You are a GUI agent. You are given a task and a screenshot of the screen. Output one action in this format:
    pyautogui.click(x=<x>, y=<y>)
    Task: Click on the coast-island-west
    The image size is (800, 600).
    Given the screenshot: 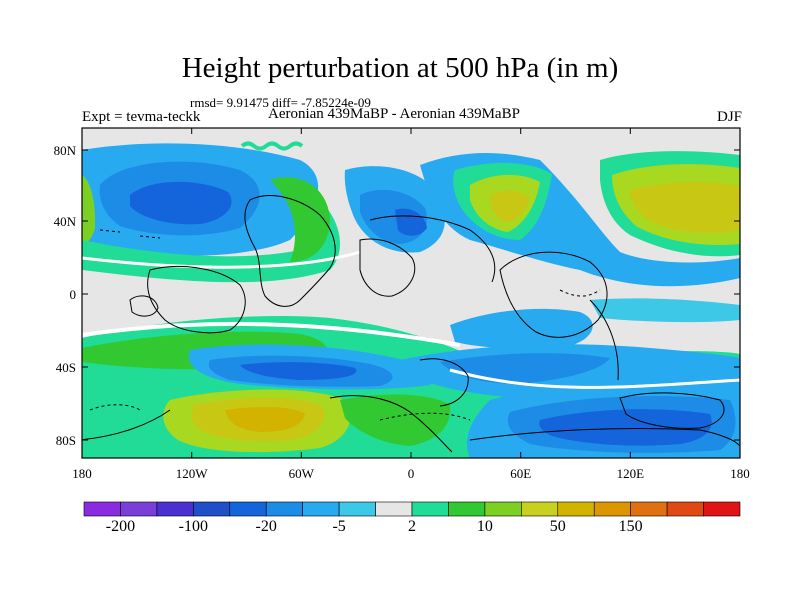 What is the action you would take?
    pyautogui.click(x=144, y=306)
    